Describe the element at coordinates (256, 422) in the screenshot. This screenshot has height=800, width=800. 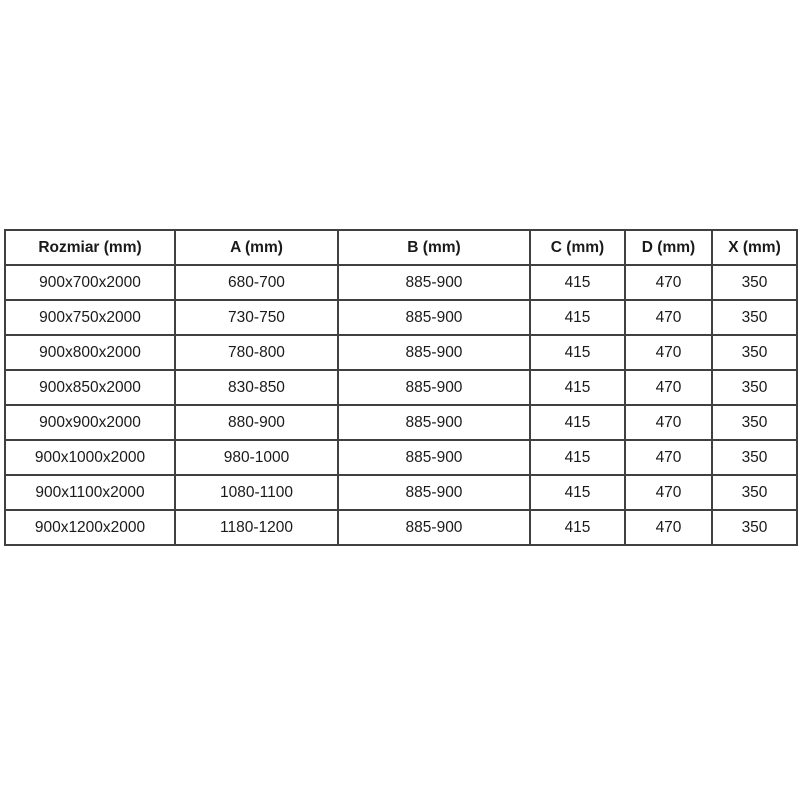
I see `table-cell: 880-900` at that location.